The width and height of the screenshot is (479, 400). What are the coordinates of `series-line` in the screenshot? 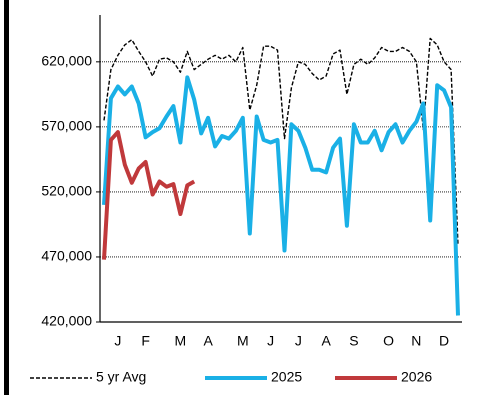 It's located at (149, 195).